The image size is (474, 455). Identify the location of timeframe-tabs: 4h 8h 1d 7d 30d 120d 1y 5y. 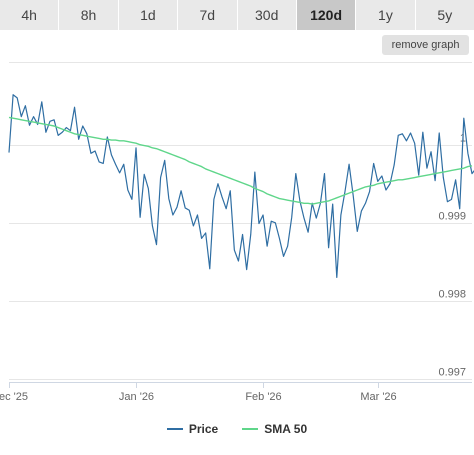
(237, 15).